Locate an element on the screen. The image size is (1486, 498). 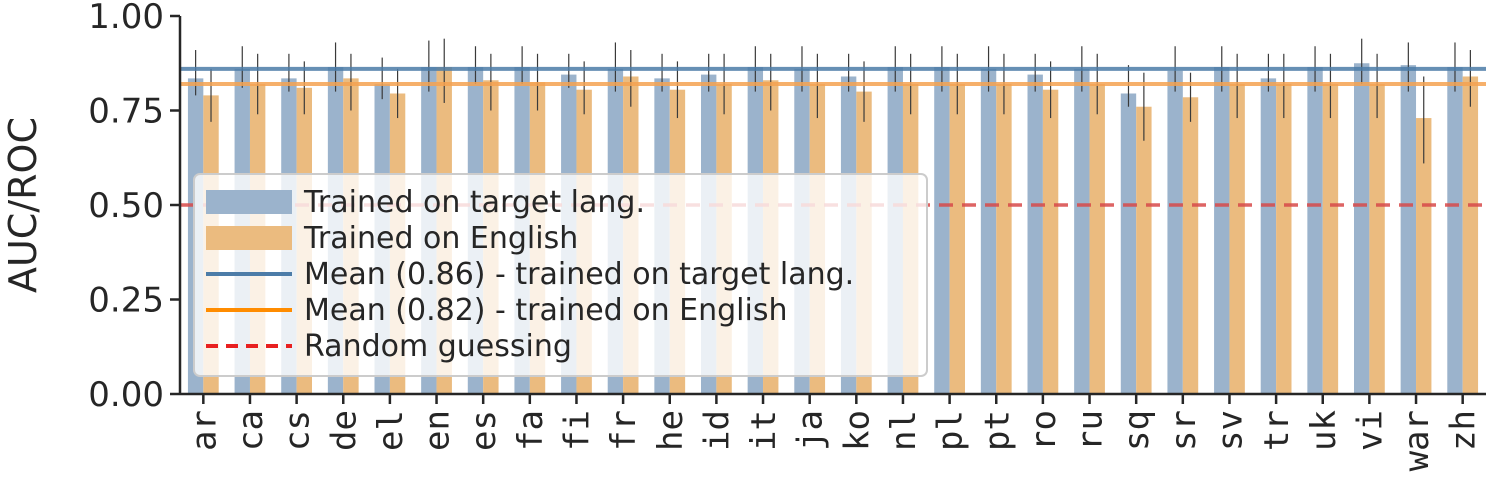
bar-target-ro is located at coordinates (1035, 234).